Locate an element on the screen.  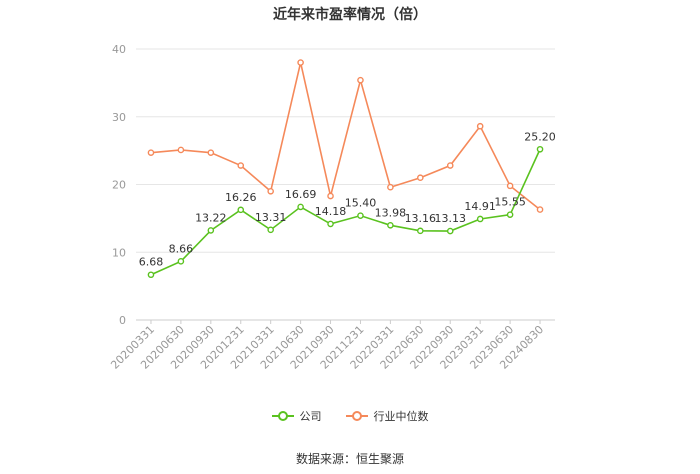
y-tick-label: 30 is located at coordinates (119, 117).